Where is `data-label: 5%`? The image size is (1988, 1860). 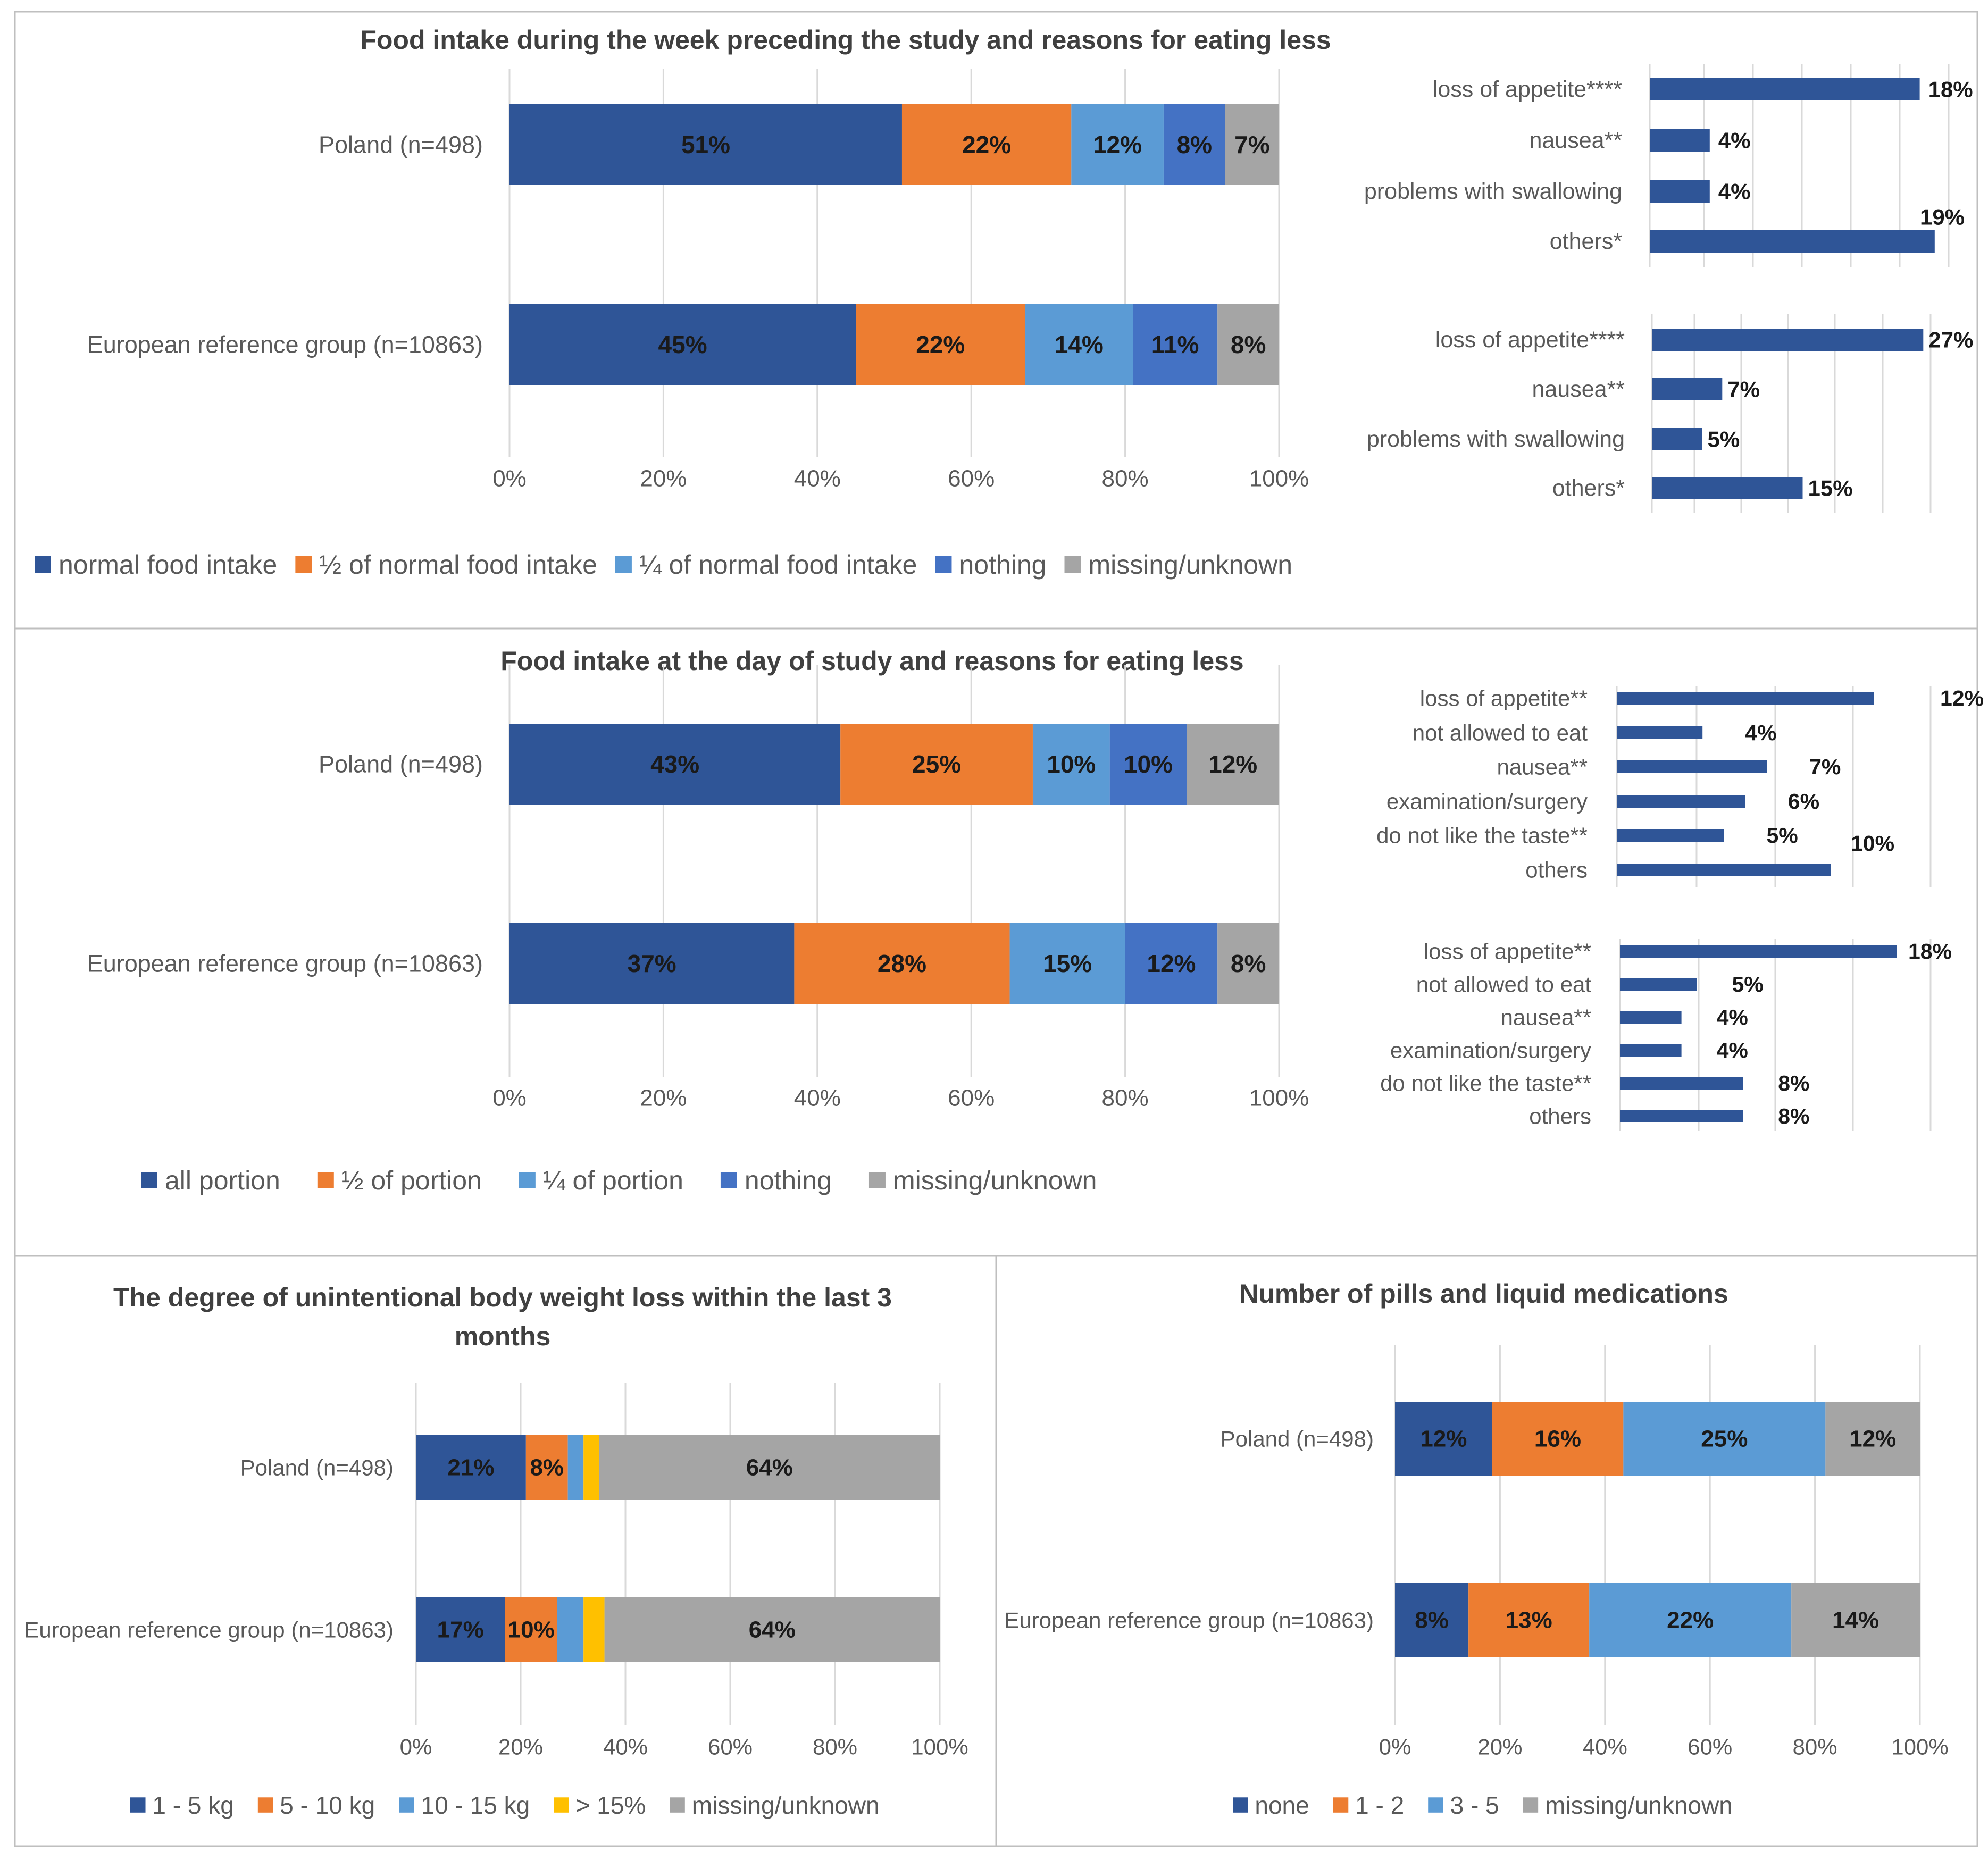 data-label: 5% is located at coordinates (1724, 439).